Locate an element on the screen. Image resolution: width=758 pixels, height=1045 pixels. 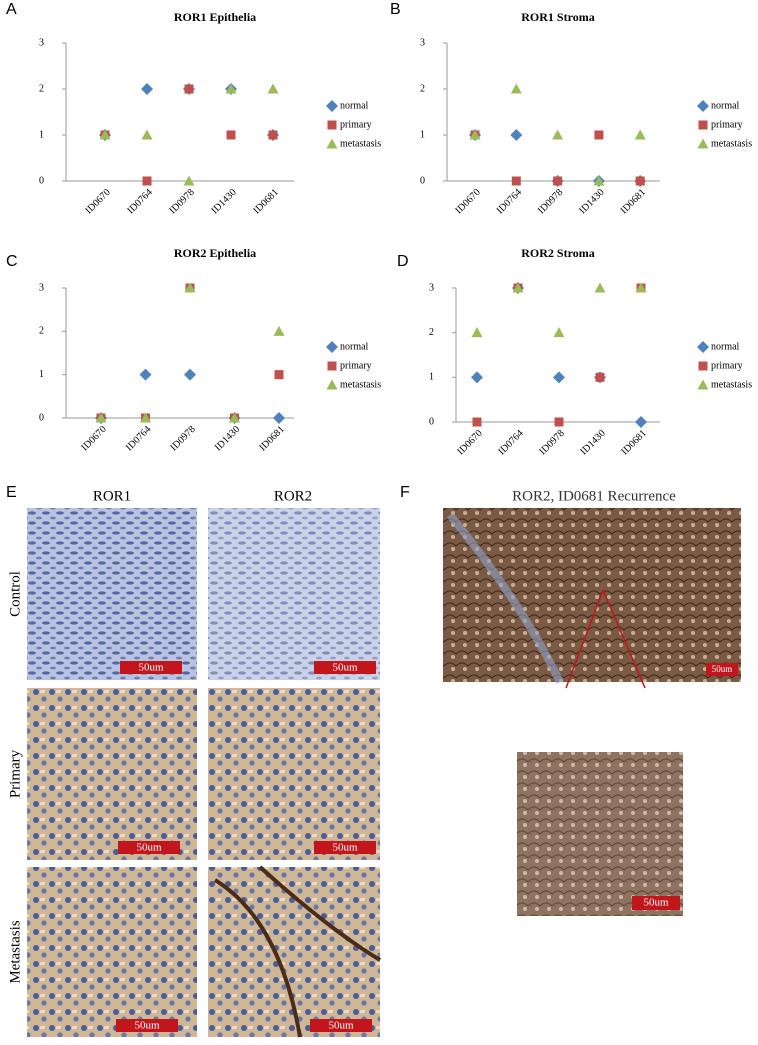
row-label: Metastasis is located at coordinates (15, 951).